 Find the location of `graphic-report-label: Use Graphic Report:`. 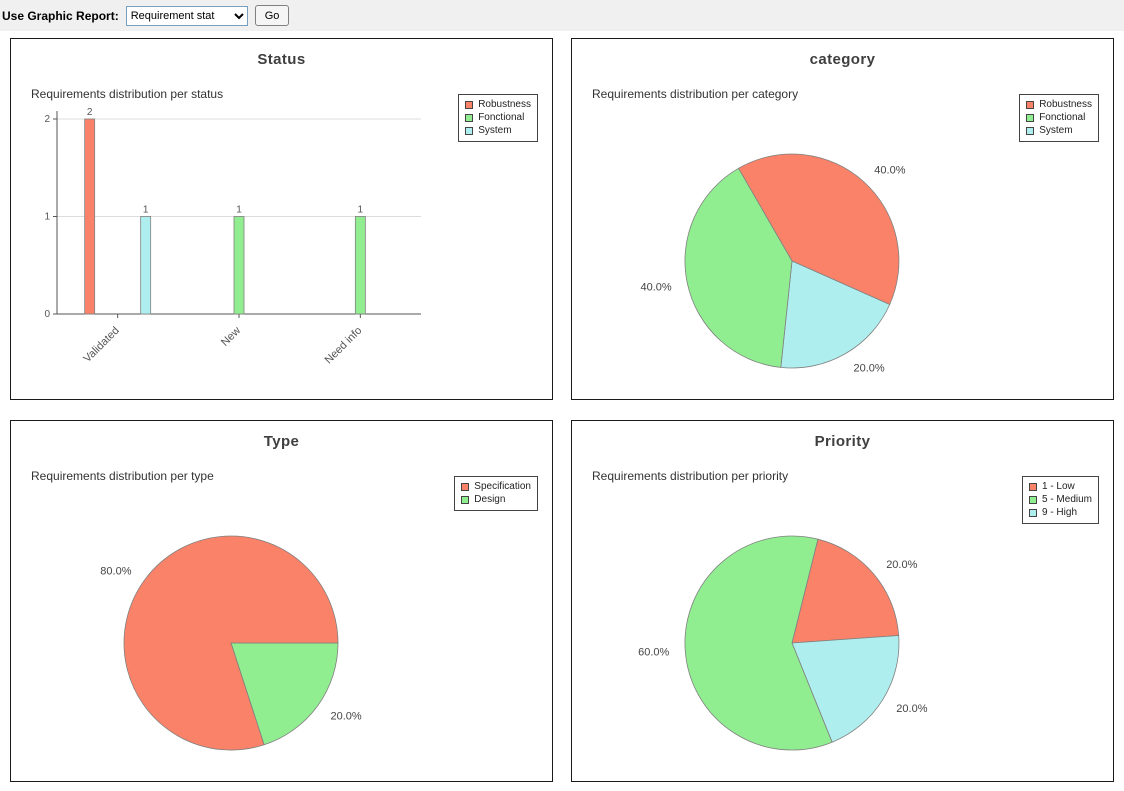

graphic-report-label: Use Graphic Report: is located at coordinates (60, 15).